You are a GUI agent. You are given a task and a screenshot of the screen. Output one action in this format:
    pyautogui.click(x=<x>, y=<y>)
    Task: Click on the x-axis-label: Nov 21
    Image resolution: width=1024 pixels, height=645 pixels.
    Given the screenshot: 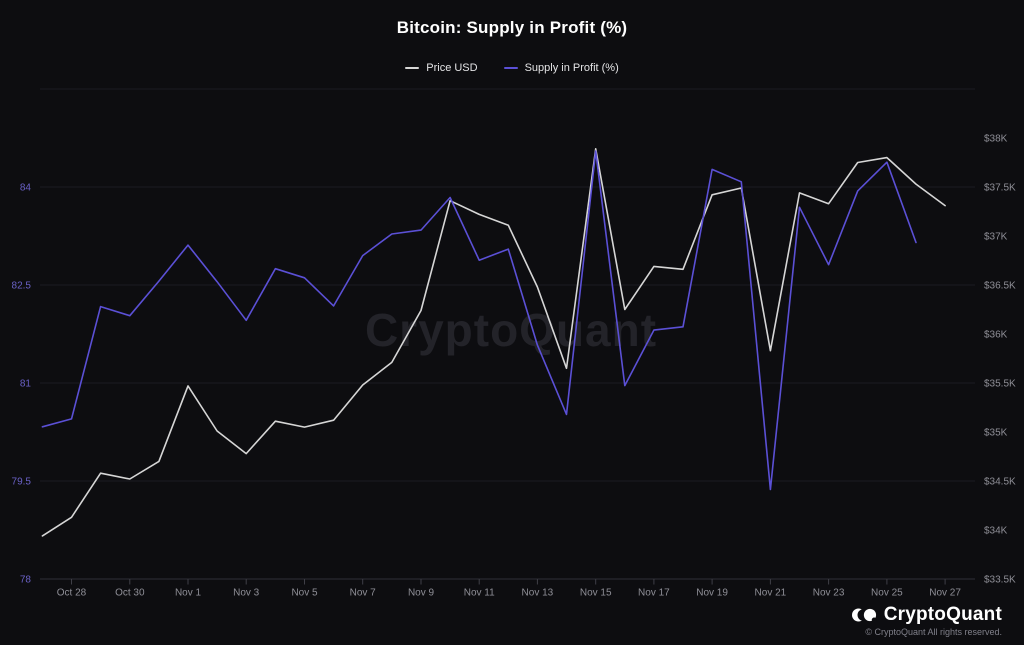 What is the action you would take?
    pyautogui.click(x=771, y=593)
    